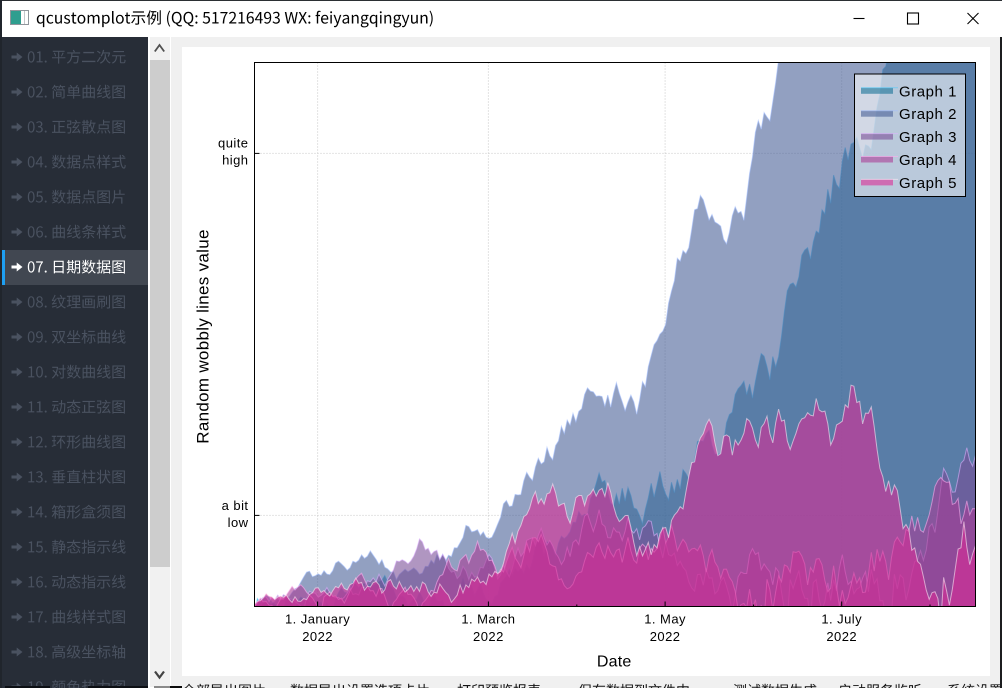 The width and height of the screenshot is (1002, 688). Describe the element at coordinates (488, 618) in the screenshot. I see `svg-text: 1. March` at that location.